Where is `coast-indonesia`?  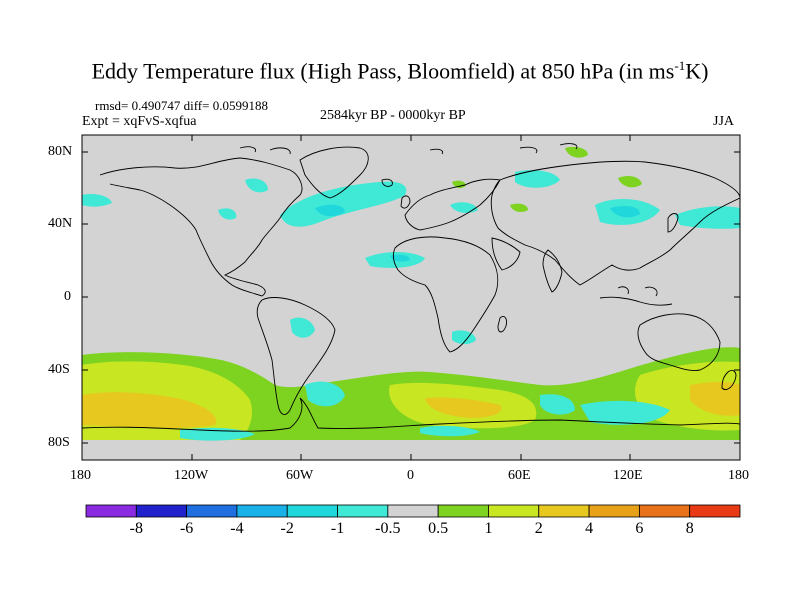 coast-indonesia is located at coordinates (636, 296).